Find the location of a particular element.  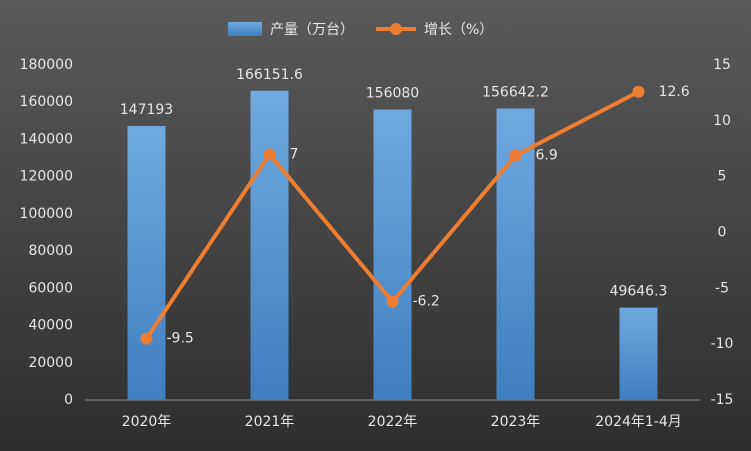

y2-tick-label: -5 is located at coordinates (722, 288).